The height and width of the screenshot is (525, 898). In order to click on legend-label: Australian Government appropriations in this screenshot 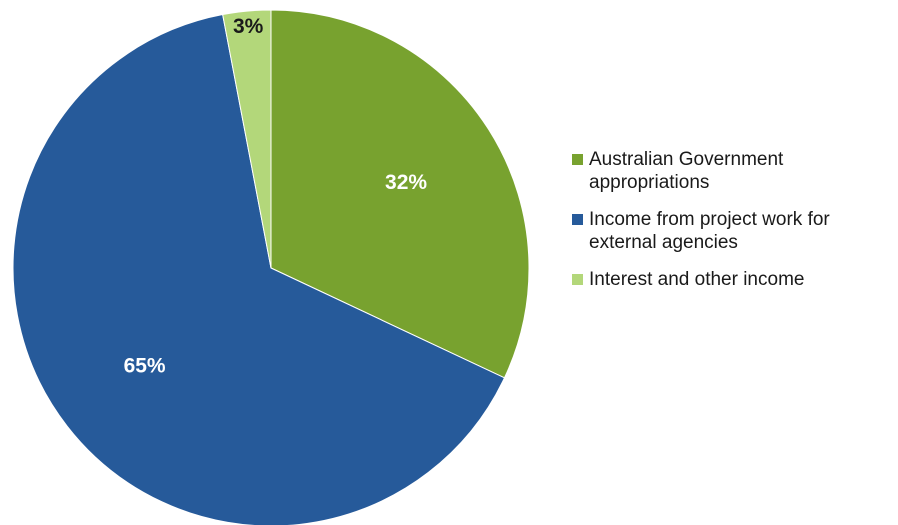, I will do `click(686, 171)`.